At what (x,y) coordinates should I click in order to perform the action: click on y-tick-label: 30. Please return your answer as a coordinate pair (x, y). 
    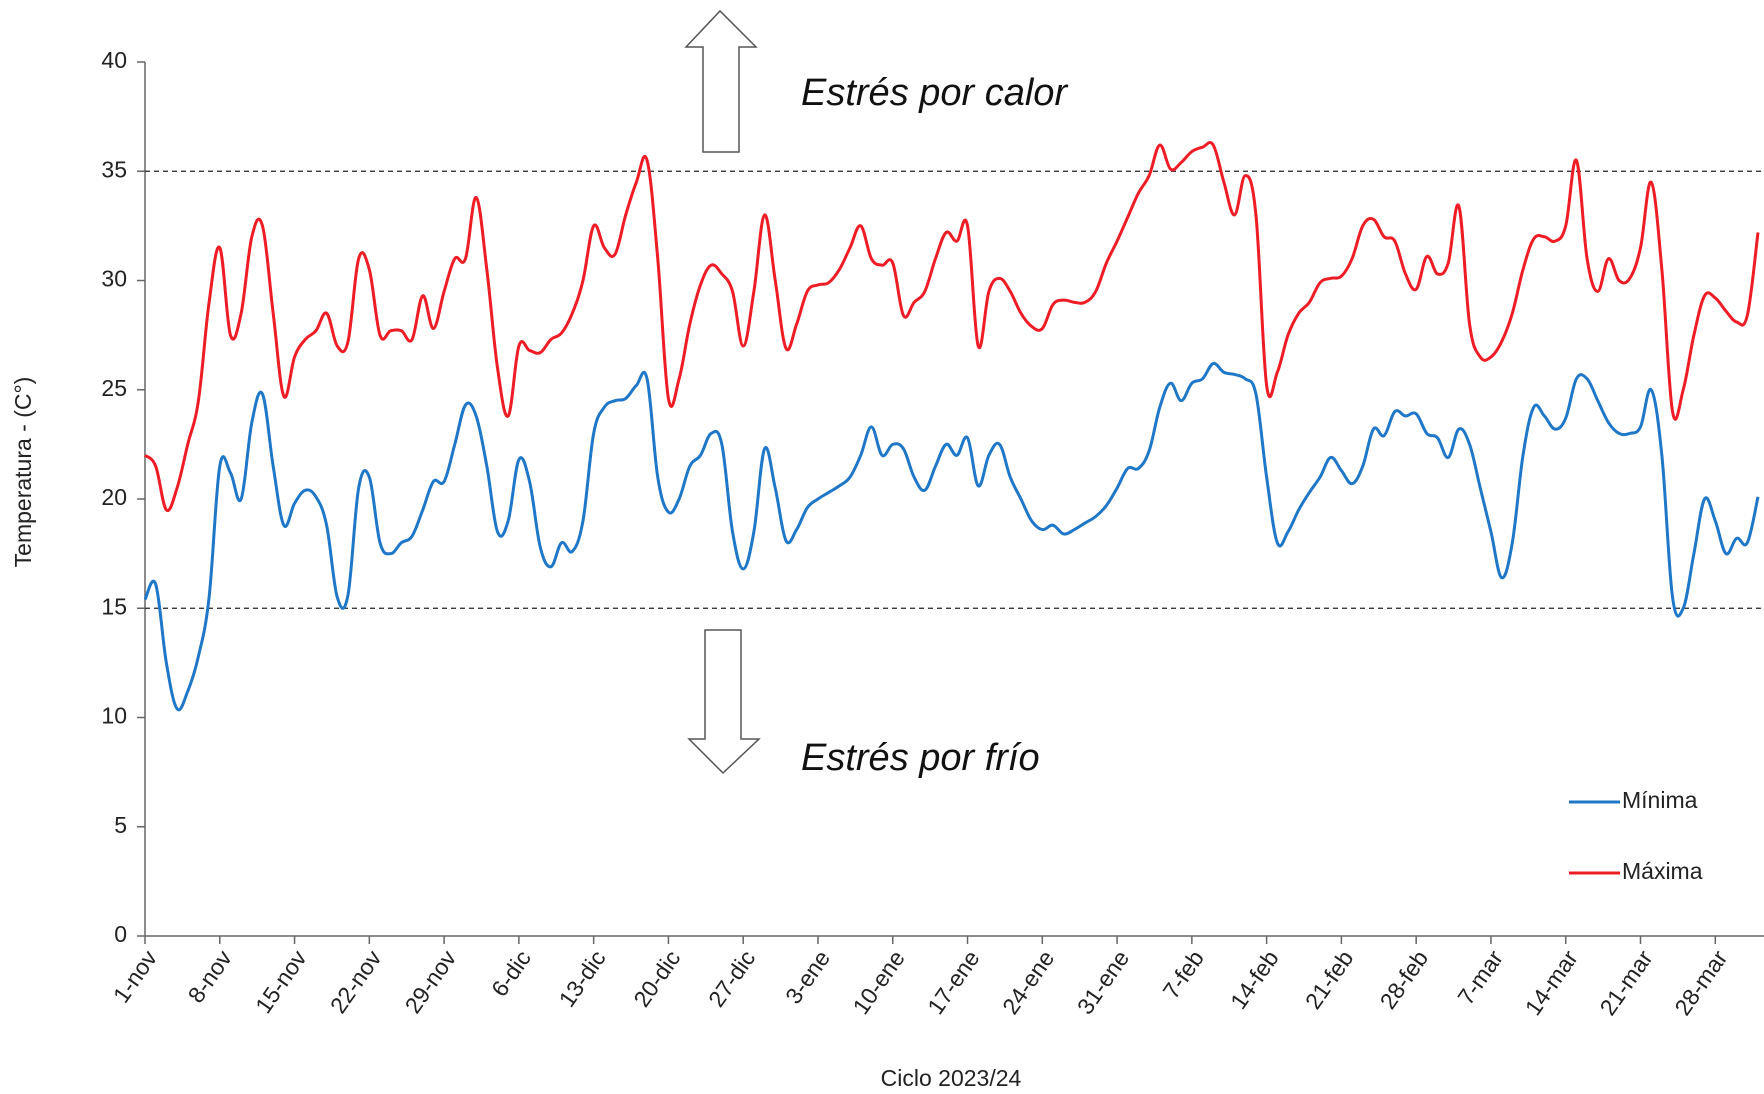
    Looking at the image, I should click on (114, 279).